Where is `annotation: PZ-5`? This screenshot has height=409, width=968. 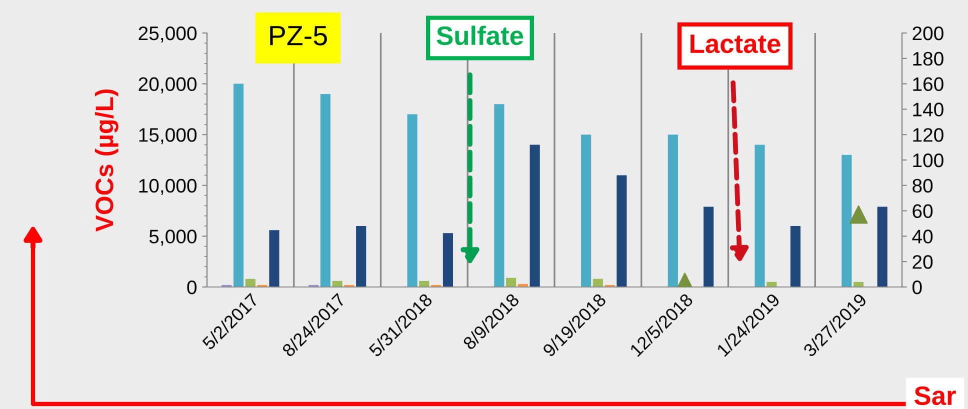
annotation: PZ-5 is located at coordinates (298, 36).